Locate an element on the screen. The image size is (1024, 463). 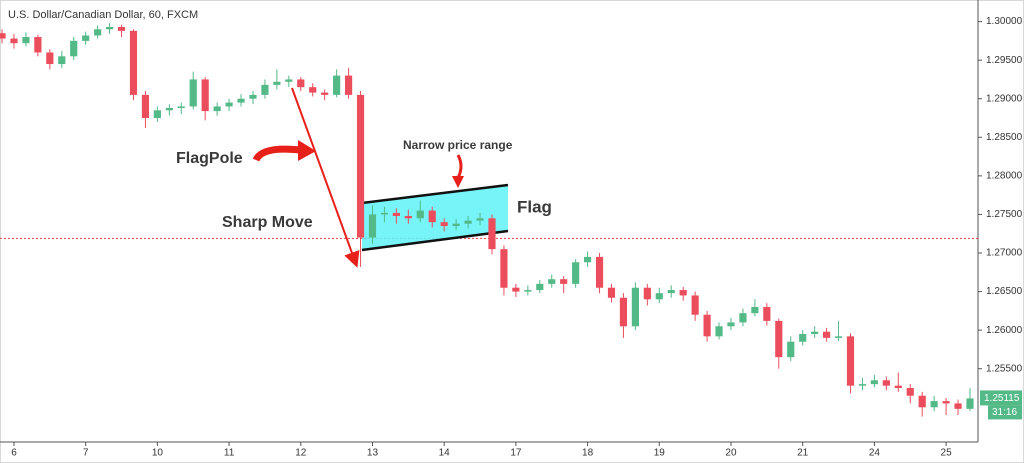
countdown-tag is located at coordinates (1005, 412).